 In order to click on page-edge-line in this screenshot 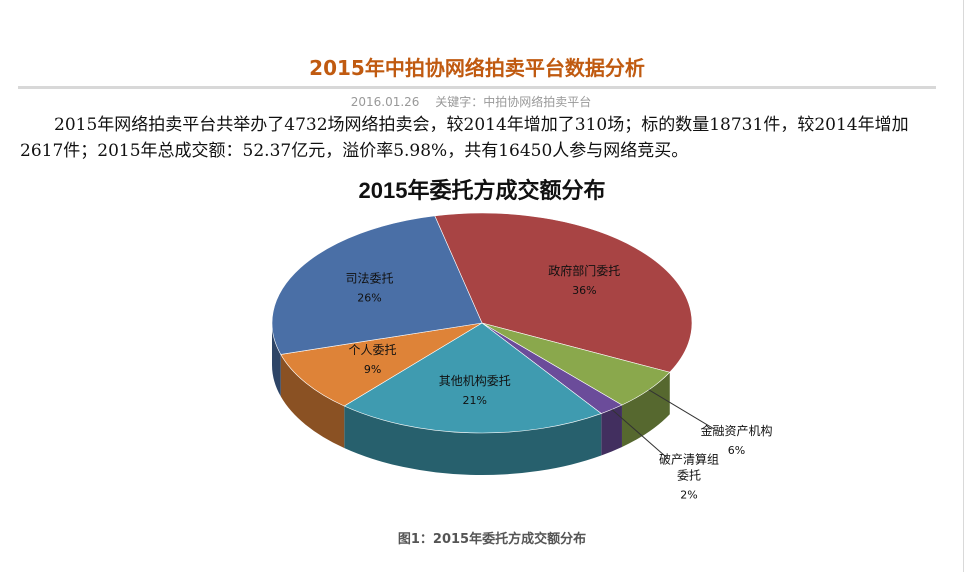, I will do `click(963, 286)`.